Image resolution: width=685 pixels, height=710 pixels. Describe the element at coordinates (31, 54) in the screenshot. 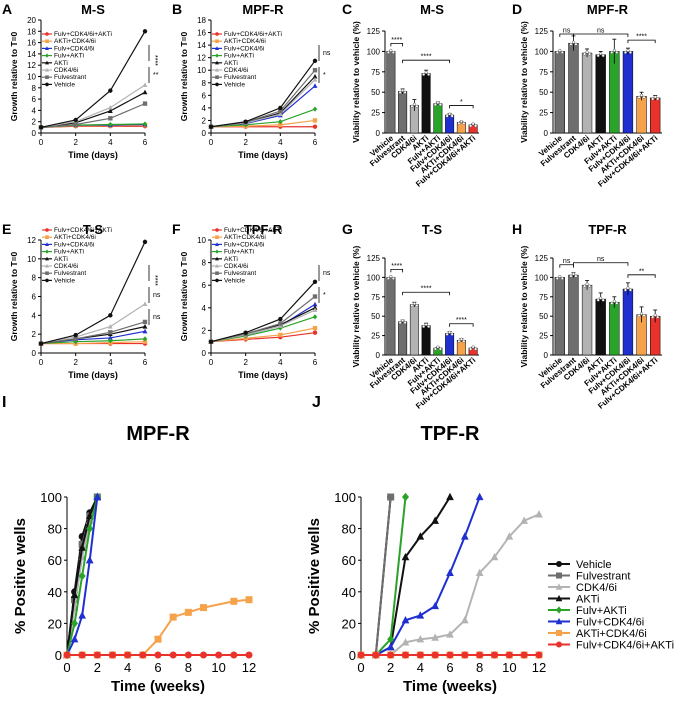

I see `y-tick-label: 14` at that location.